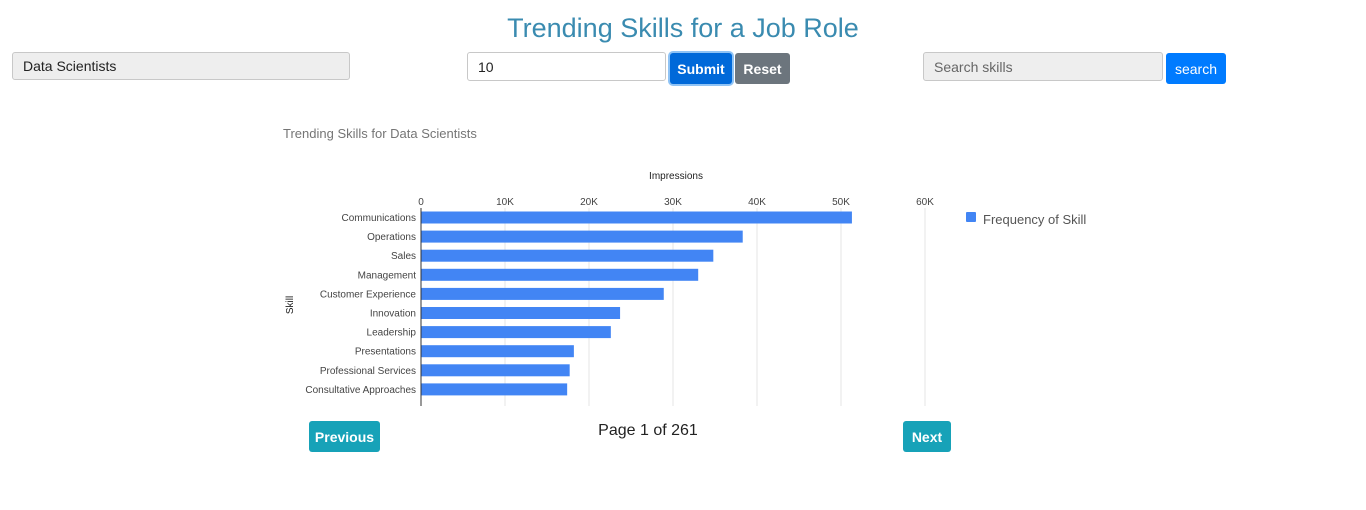 Image resolution: width=1366 pixels, height=510 pixels. Describe the element at coordinates (683, 28) in the screenshot. I see `page-title: Trending Skills for a Job Role` at that location.